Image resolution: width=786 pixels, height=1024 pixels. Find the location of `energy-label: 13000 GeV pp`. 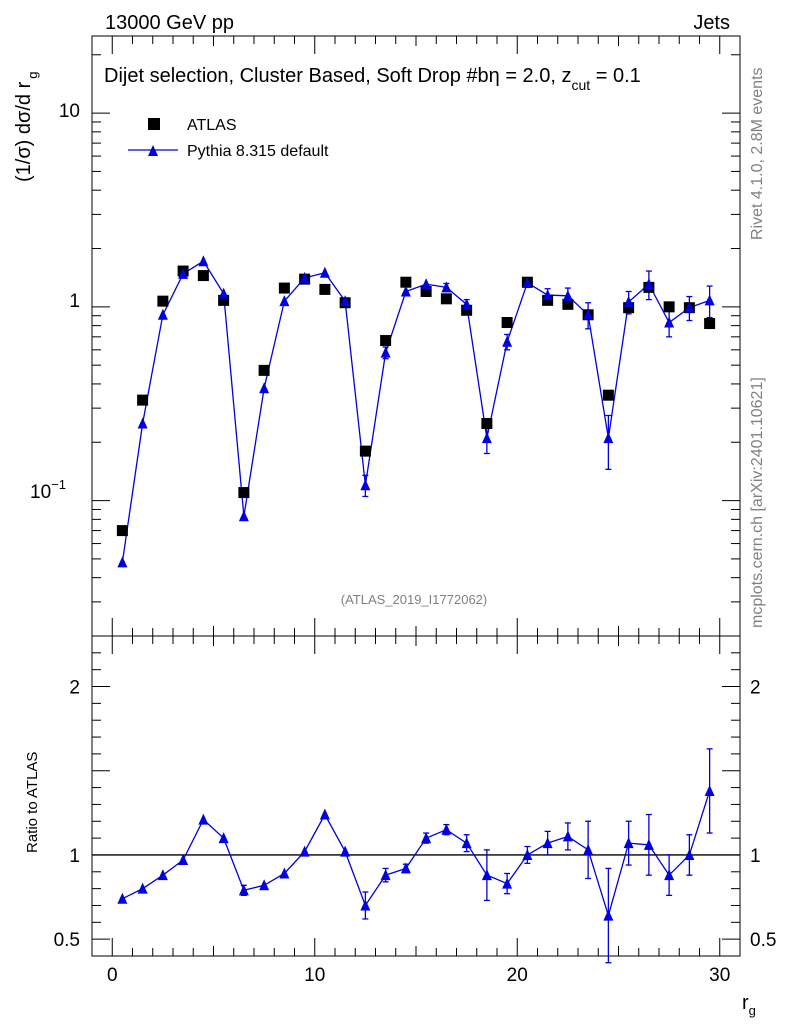

energy-label: 13000 GeV pp is located at coordinates (169, 23).